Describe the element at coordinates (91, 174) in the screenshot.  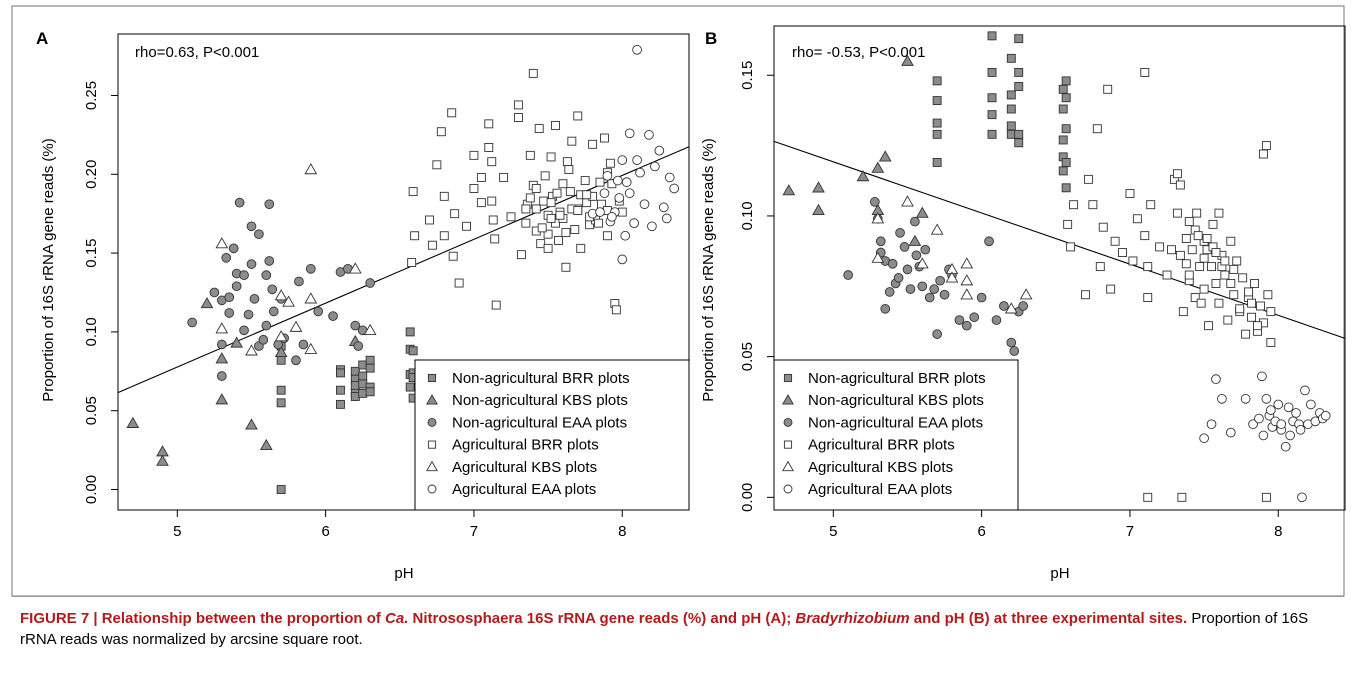
I see `y-tick-label: 0.20` at that location.